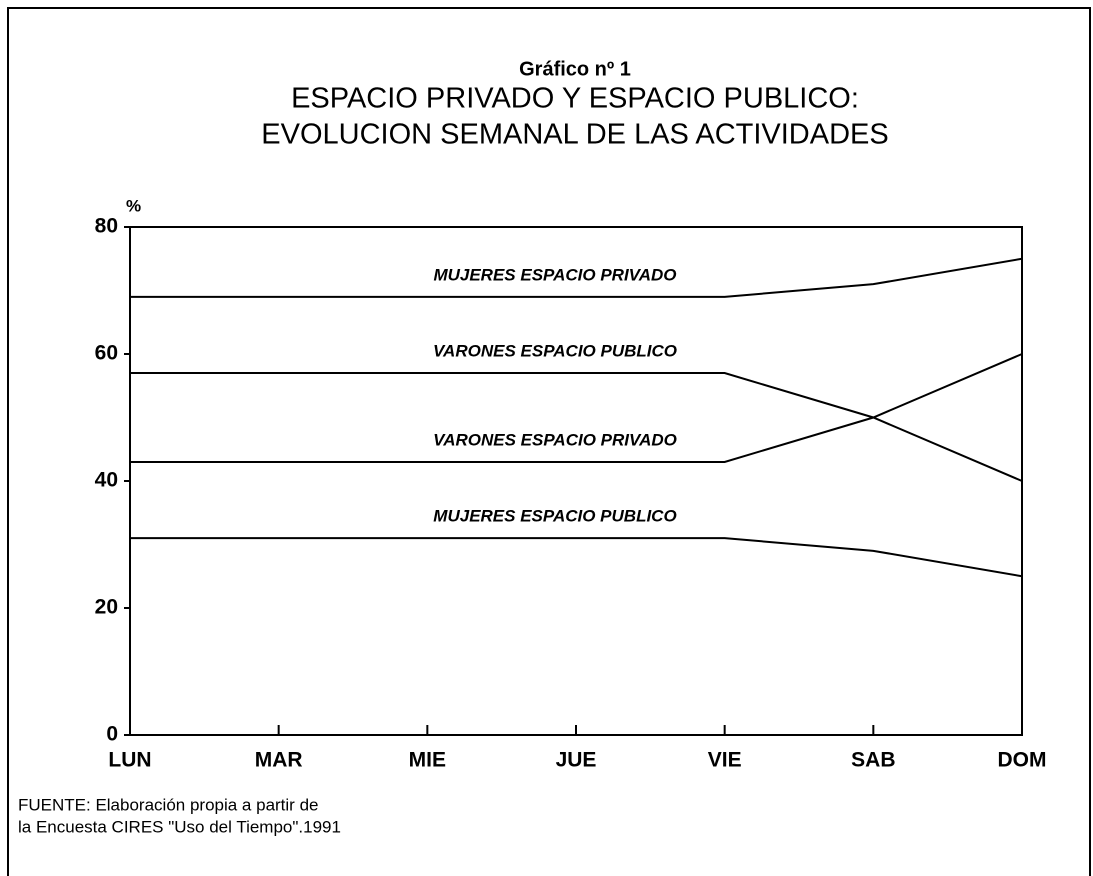 This screenshot has height=876, width=1093. I want to click on chart-title: EVOLUCION SEMANAL DE LAS ACTIVIDADES, so click(574, 135).